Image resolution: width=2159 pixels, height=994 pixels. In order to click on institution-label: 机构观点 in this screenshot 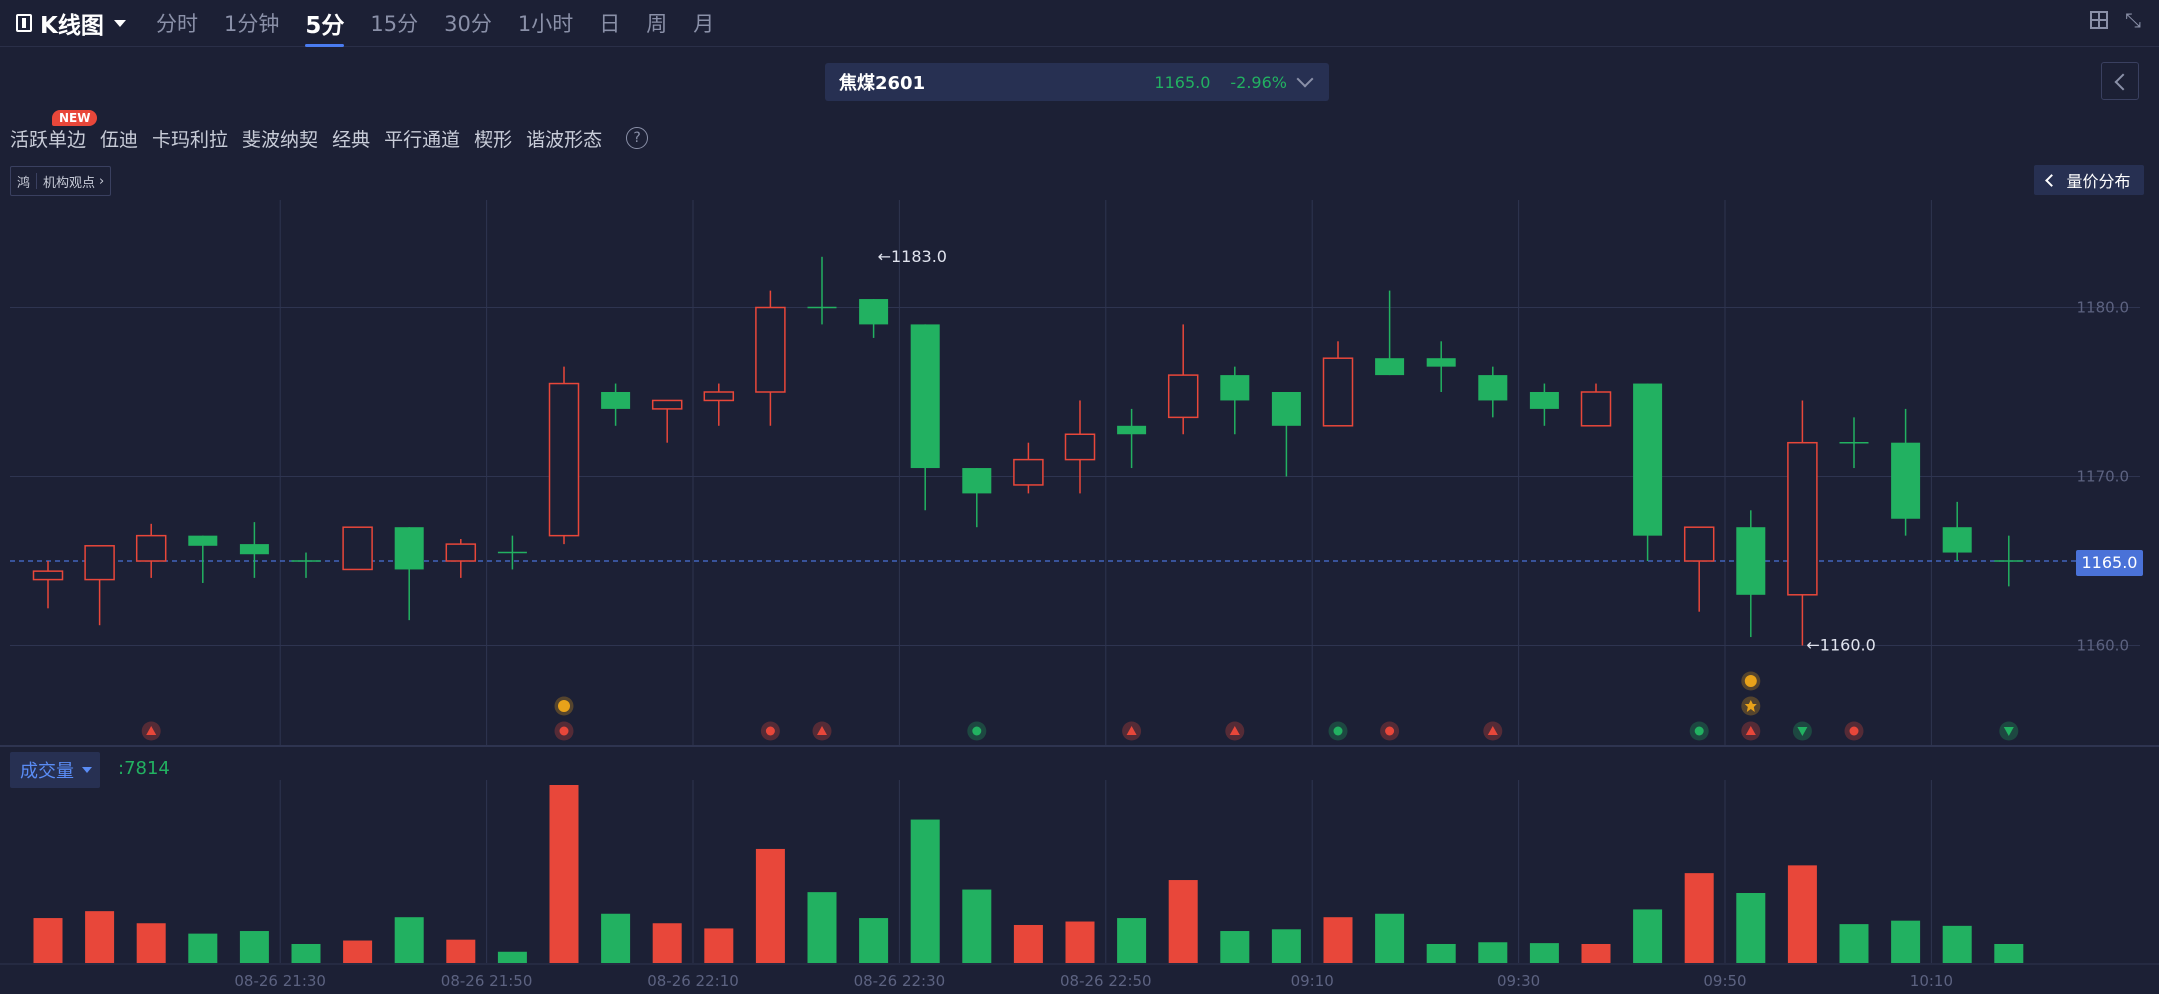, I will do `click(69, 183)`.